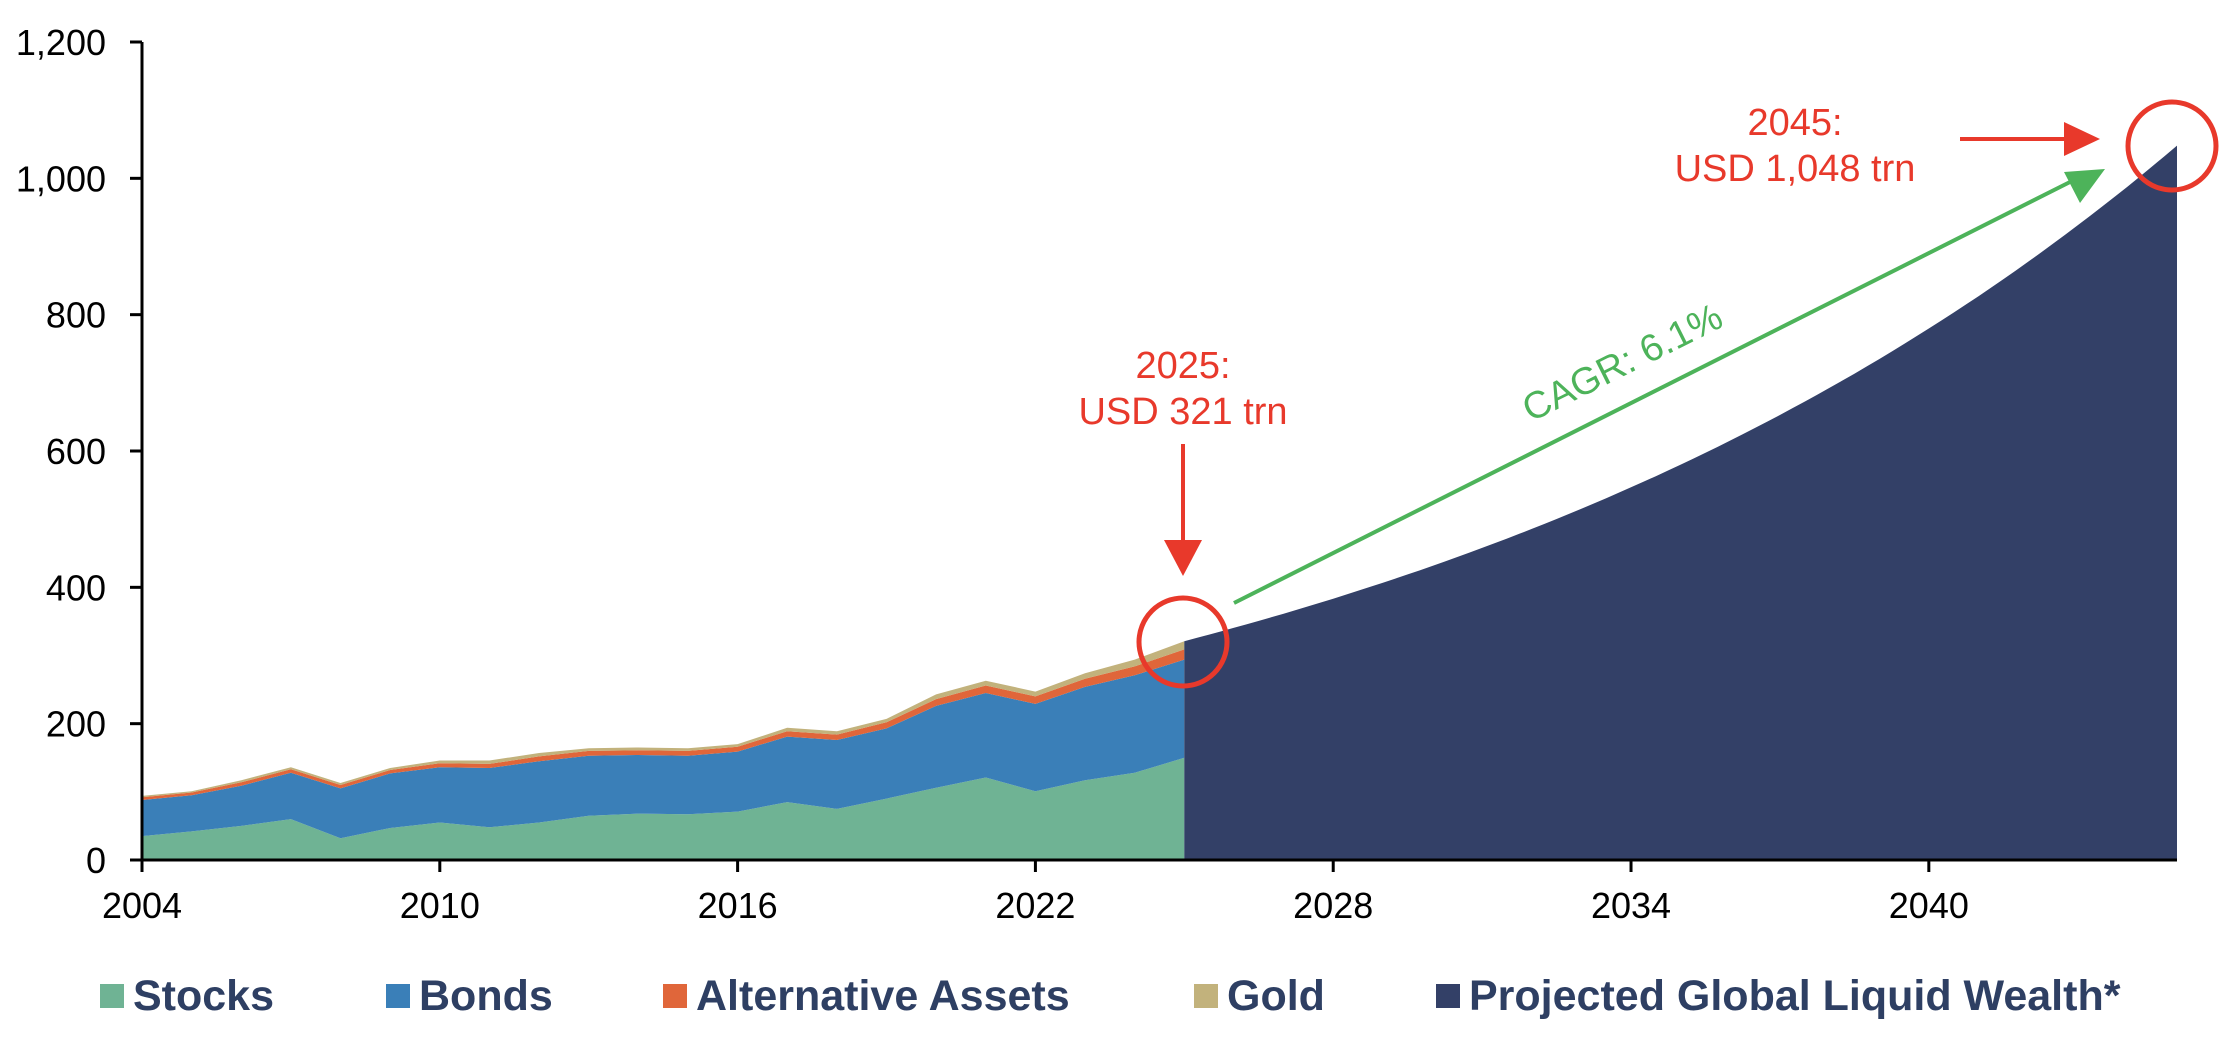  What do you see at coordinates (96, 860) in the screenshot?
I see `y-tick-label: 0` at bounding box center [96, 860].